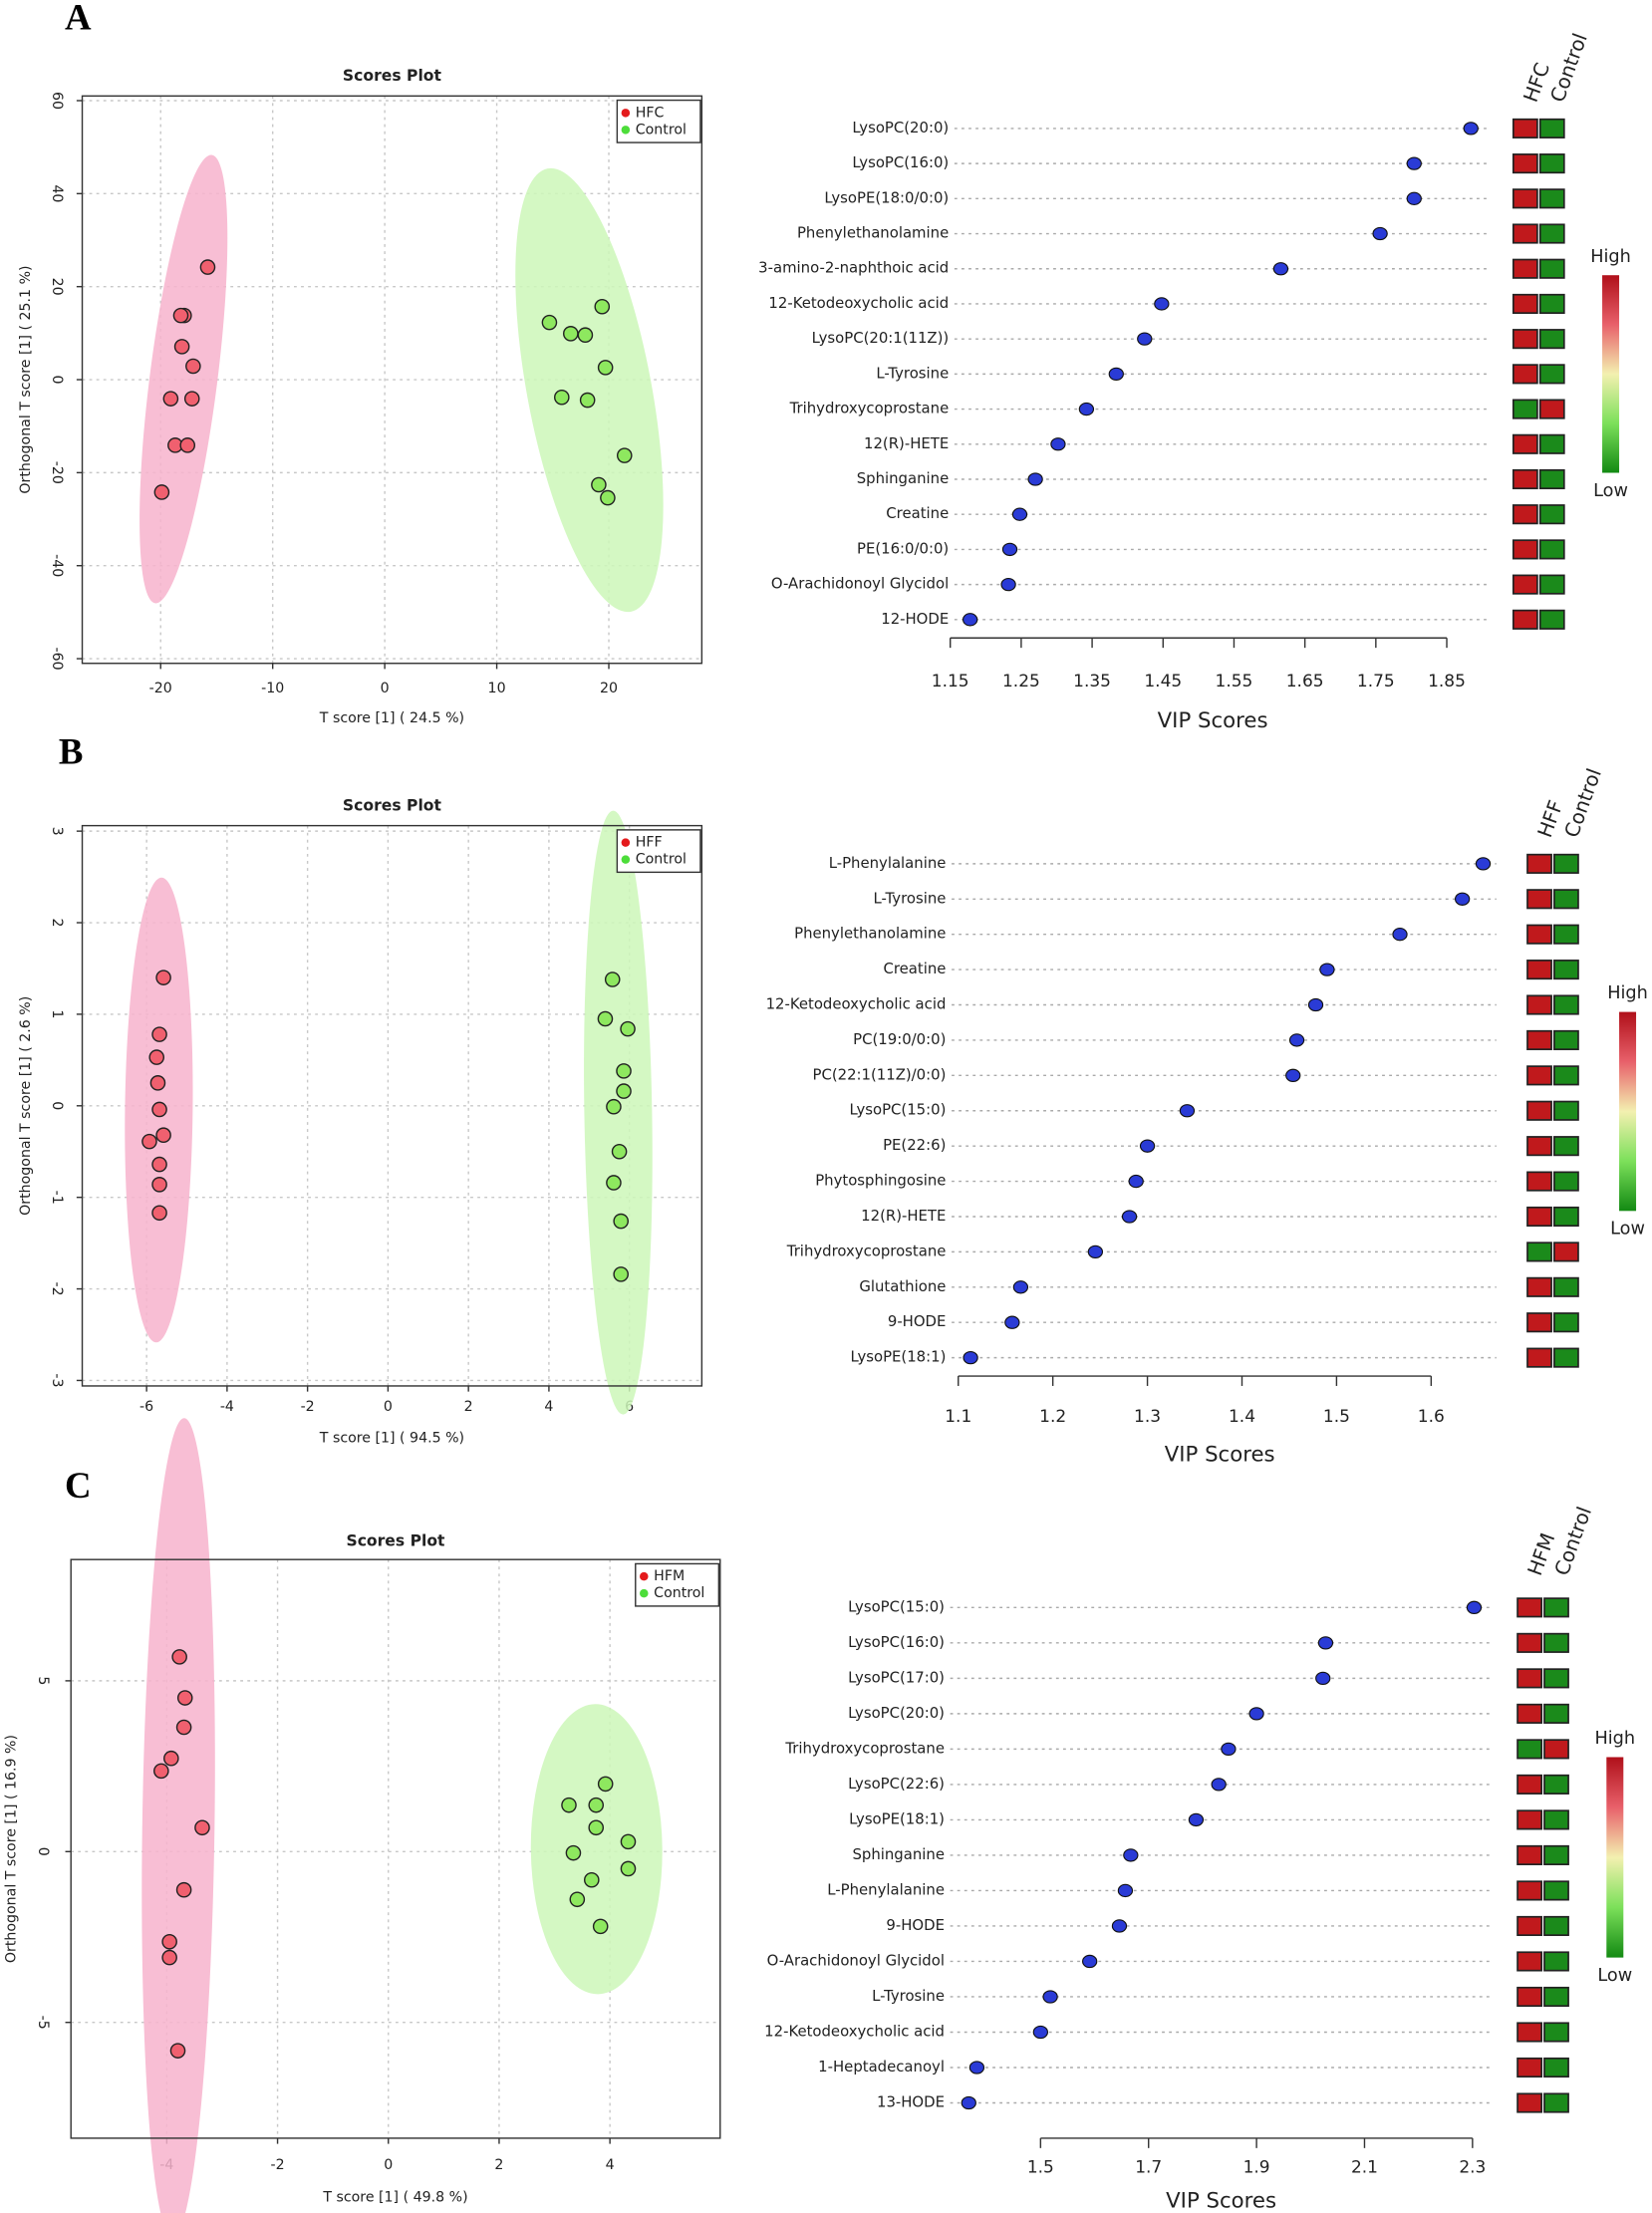 The height and width of the screenshot is (2213, 1652). I want to click on x-tick-label: 4, so click(548, 1407).